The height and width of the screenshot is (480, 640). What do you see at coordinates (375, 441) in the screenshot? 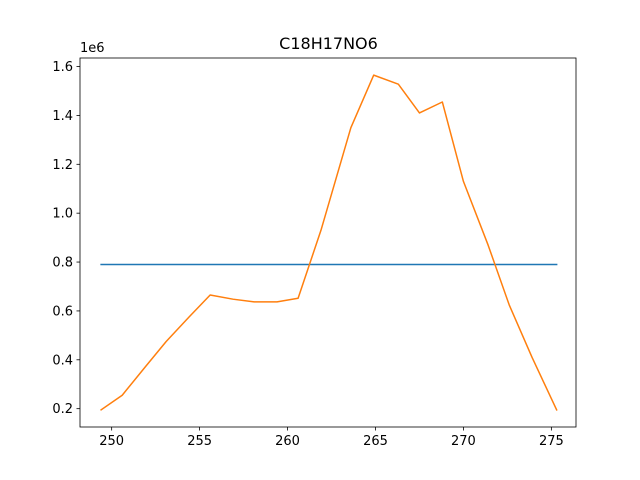
I see `x-tick-label: 265` at bounding box center [375, 441].